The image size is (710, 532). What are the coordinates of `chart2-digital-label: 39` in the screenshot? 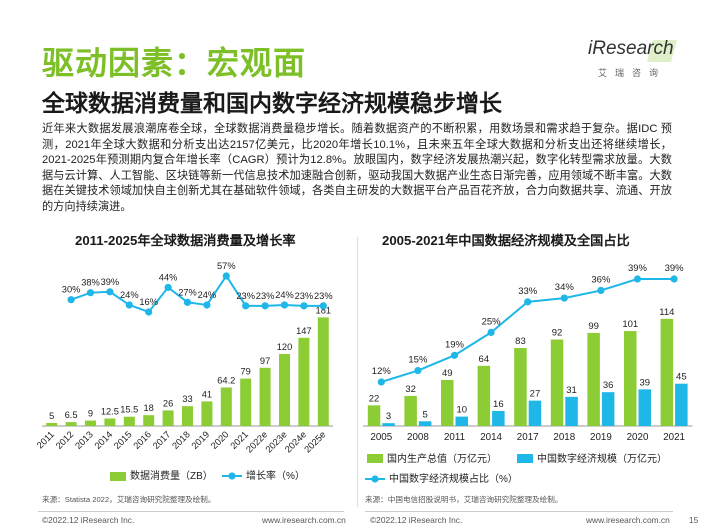 It's located at (644, 382).